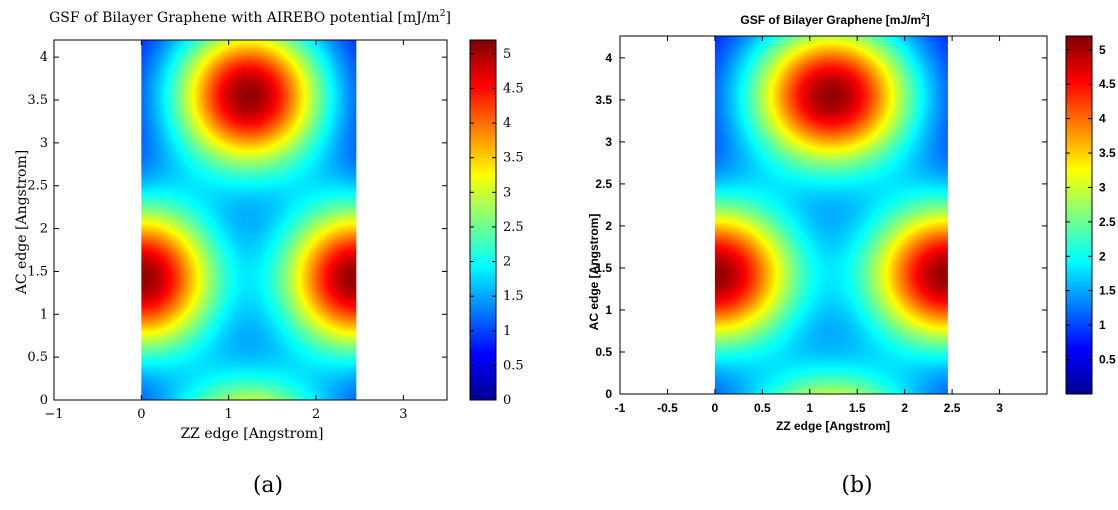  I want to click on x-tick-label: 0.5, so click(762, 408).